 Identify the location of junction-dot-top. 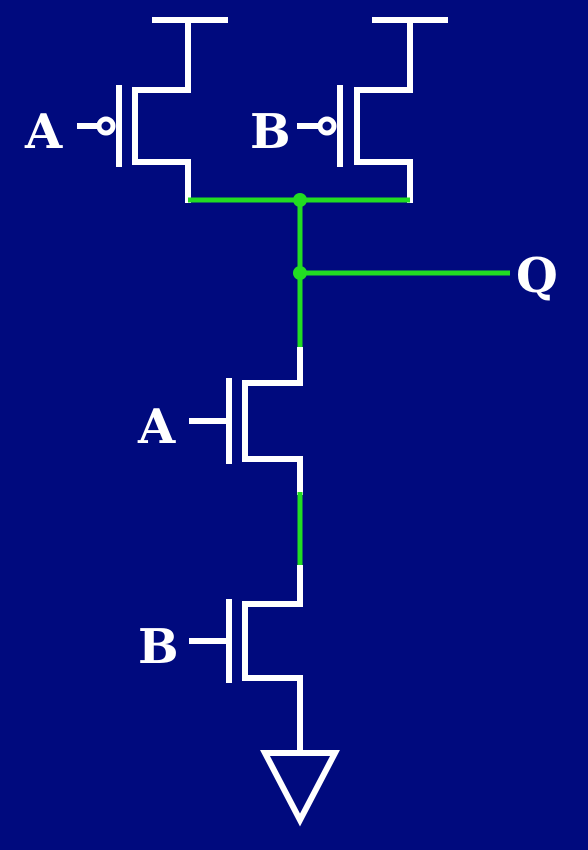
(300, 200).